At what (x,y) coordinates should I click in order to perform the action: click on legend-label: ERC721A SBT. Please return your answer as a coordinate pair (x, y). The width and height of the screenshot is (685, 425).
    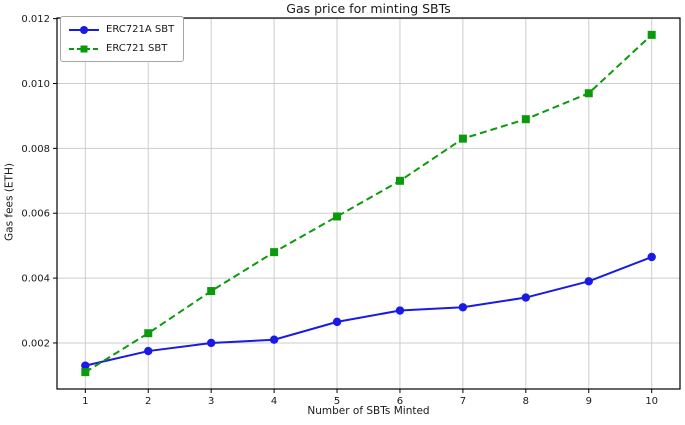
    Looking at the image, I should click on (140, 29).